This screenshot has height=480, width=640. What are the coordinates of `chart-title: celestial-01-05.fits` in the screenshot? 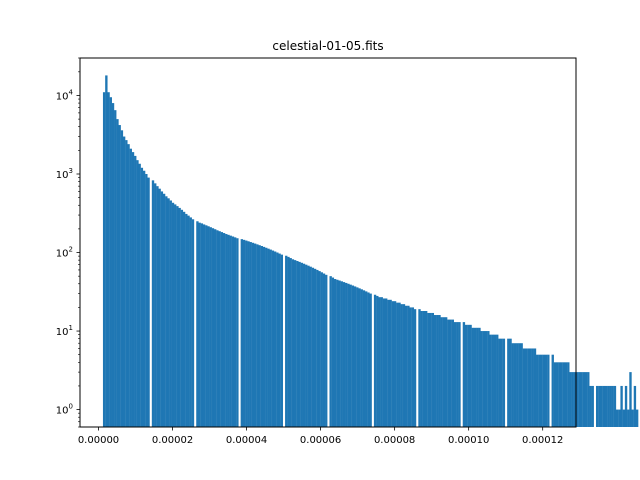 It's located at (327, 46).